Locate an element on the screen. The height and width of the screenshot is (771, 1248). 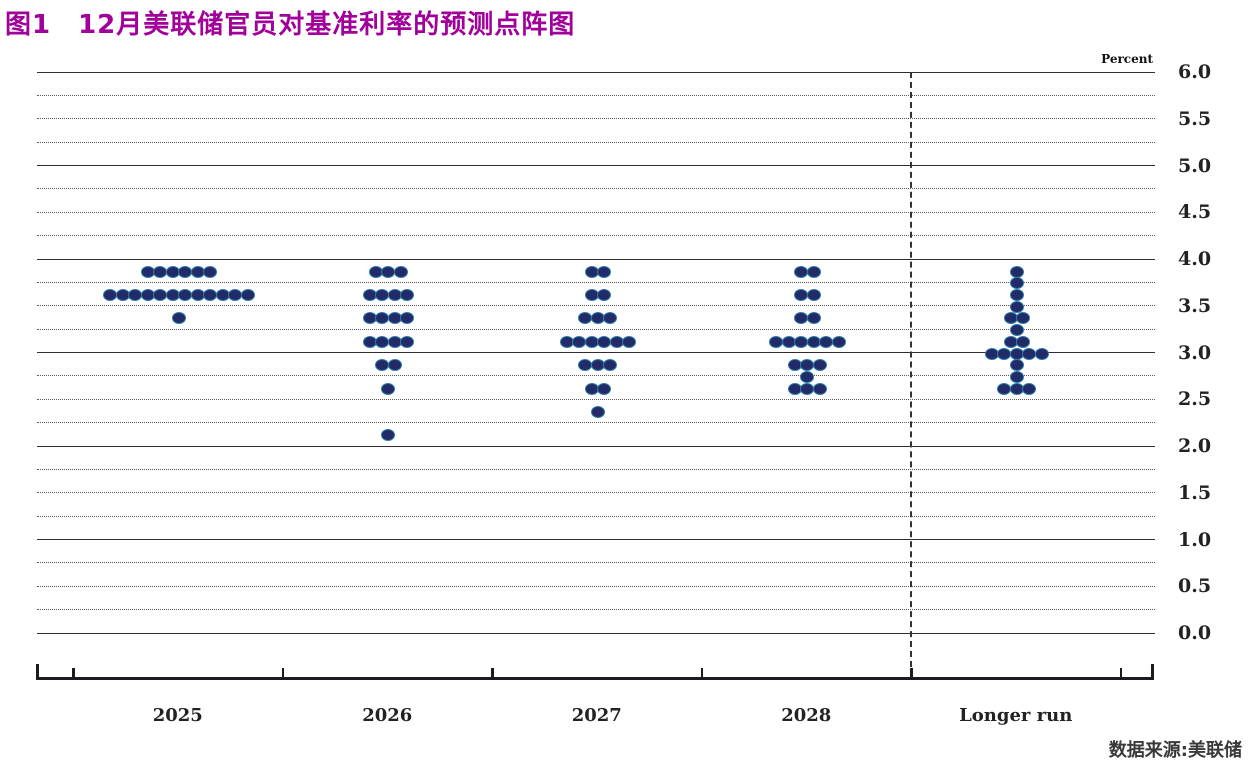
chart-title: 图1 12月美联储官员对基准利率的预测点阵图 is located at coordinates (290, 25).